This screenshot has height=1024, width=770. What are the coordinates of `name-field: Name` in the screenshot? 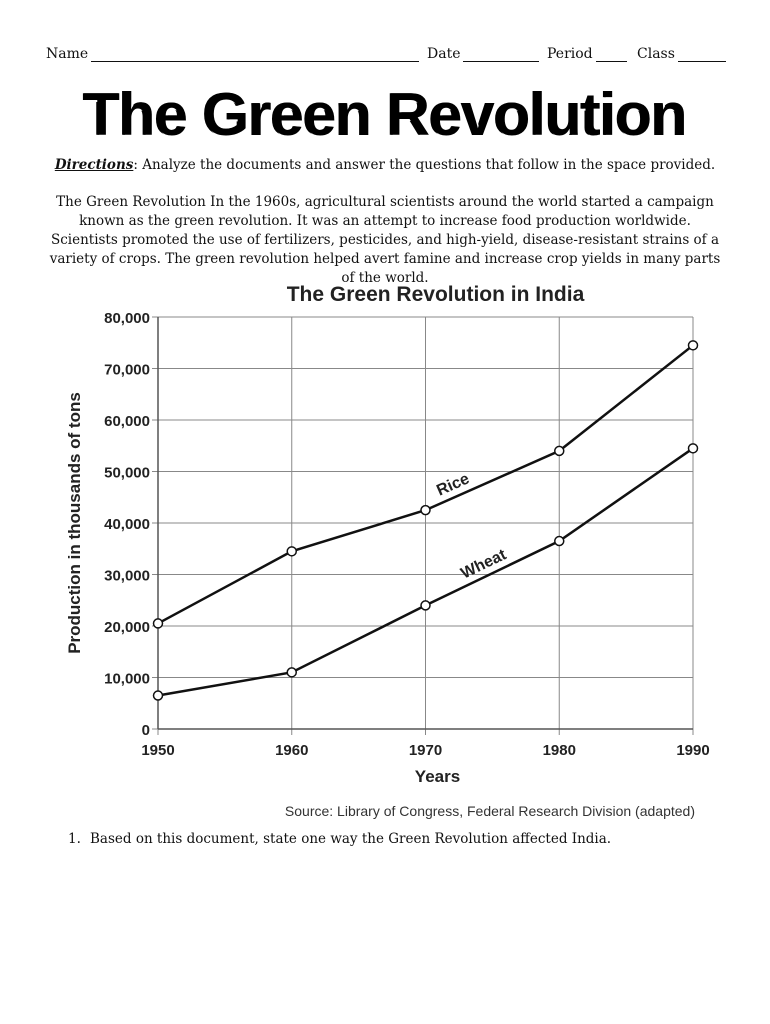 It's located at (233, 54).